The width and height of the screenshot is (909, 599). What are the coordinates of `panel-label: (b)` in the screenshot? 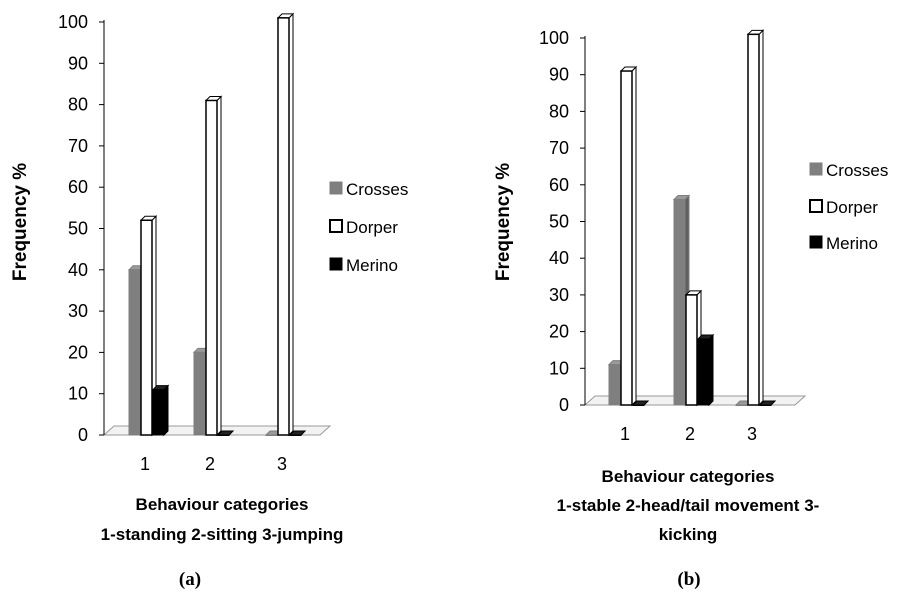 It's located at (688, 579).